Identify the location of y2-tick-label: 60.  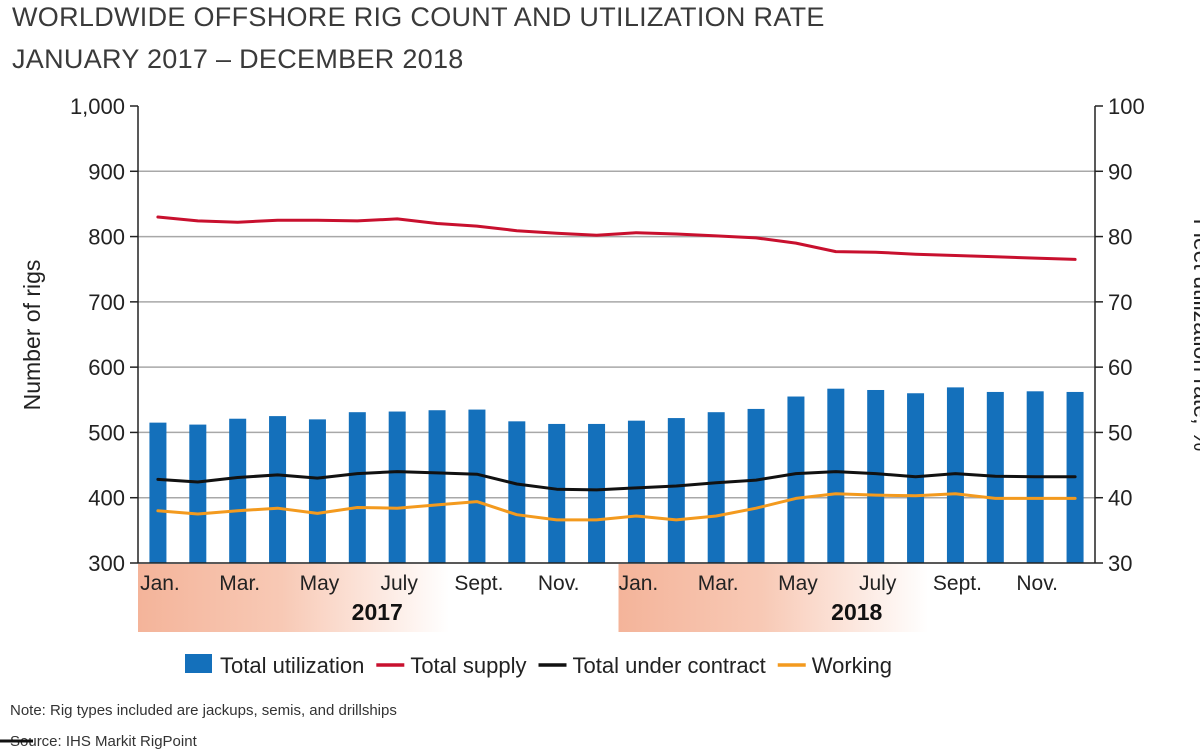
(1120, 367).